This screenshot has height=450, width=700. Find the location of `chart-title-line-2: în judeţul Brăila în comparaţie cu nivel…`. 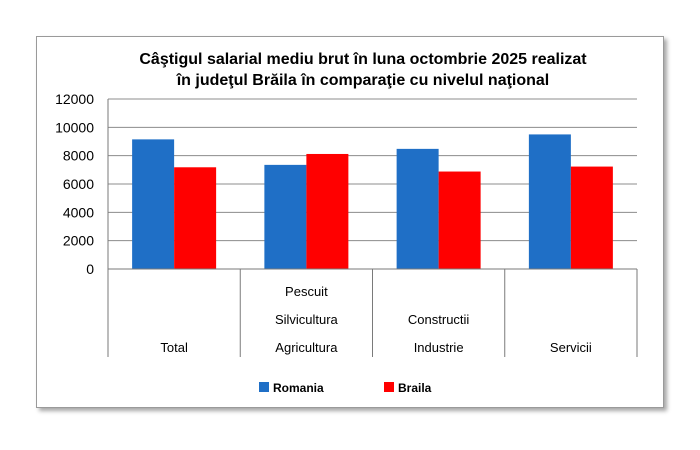

chart-title-line-2: în judeţul Brăila în comparaţie cu nivel… is located at coordinates (363, 80).